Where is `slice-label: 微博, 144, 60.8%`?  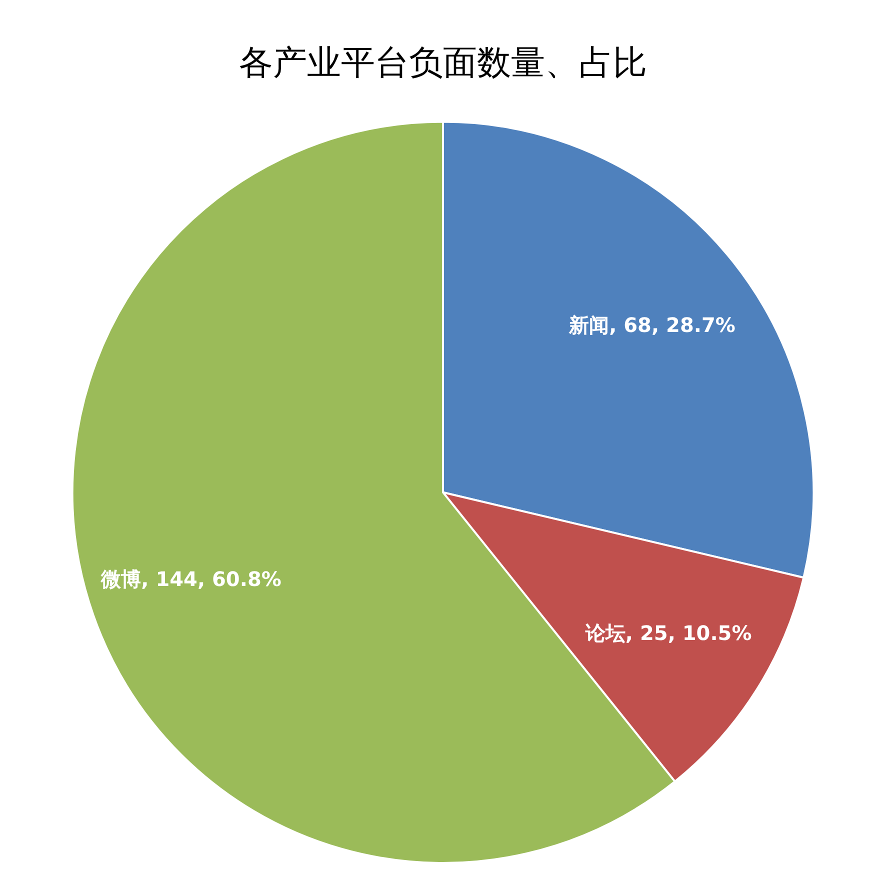 slice-label: 微博, 144, 60.8% is located at coordinates (191, 579).